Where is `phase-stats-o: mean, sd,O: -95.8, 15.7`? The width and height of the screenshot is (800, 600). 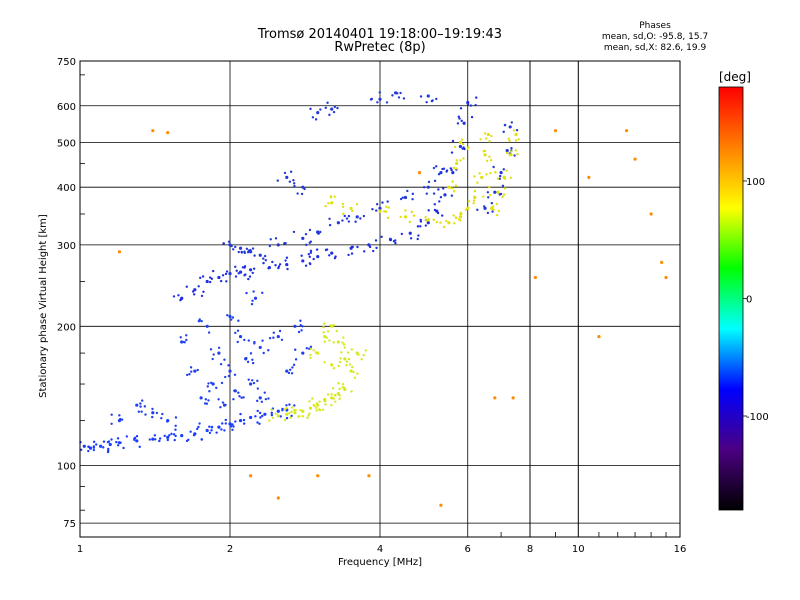
phase-stats-o: mean, sd,O: -95.8, 15.7 is located at coordinates (655, 37).